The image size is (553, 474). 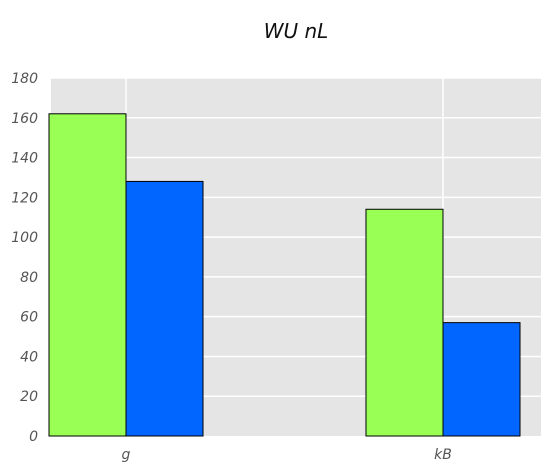 I want to click on y-tick-label: 140, so click(x=24, y=159).